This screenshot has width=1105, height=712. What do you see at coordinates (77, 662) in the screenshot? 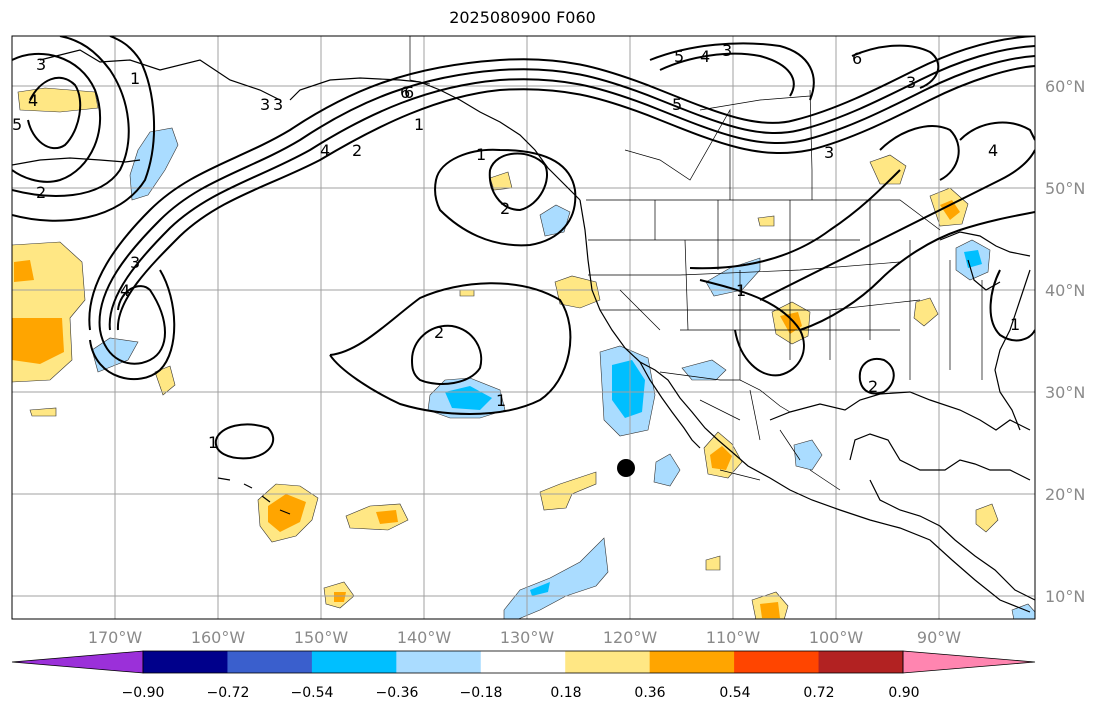
I see `colorbar-extension-min` at bounding box center [77, 662].